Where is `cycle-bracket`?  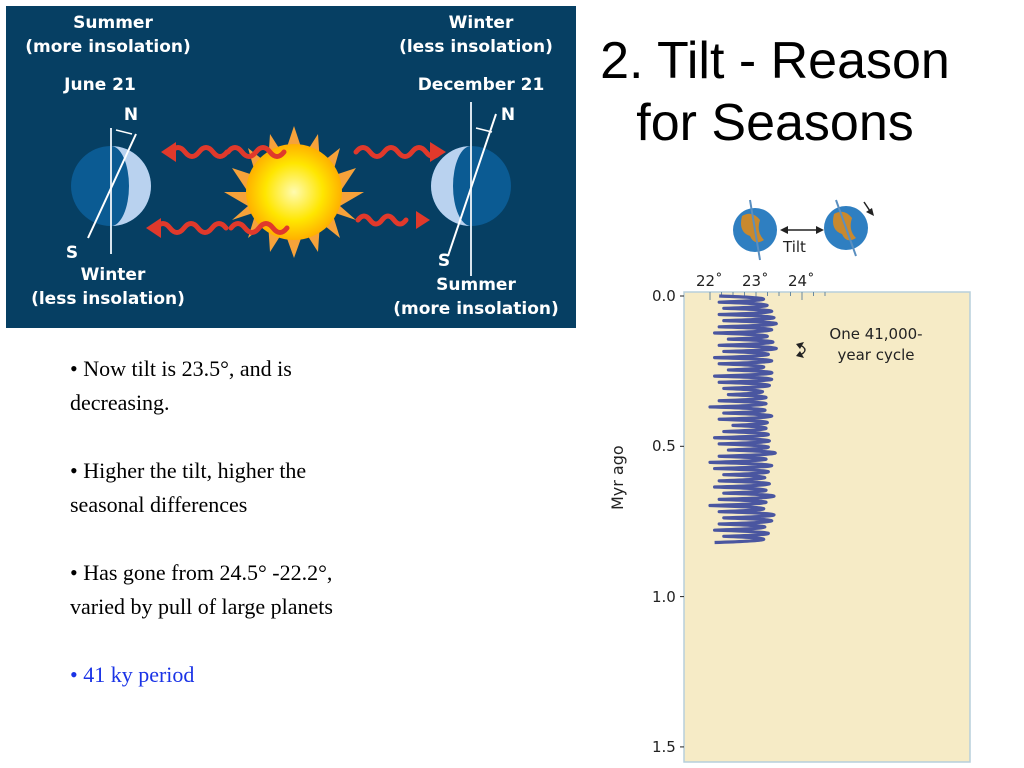 cycle-bracket is located at coordinates (801, 350).